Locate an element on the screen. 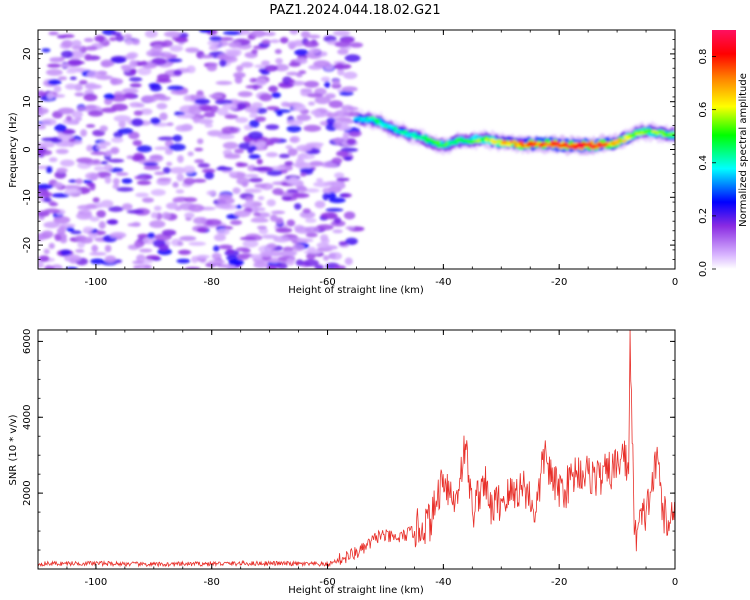 Image resolution: width=750 pixels, height=600 pixels. colorbar-tick-label: 0.0 is located at coordinates (703, 269).